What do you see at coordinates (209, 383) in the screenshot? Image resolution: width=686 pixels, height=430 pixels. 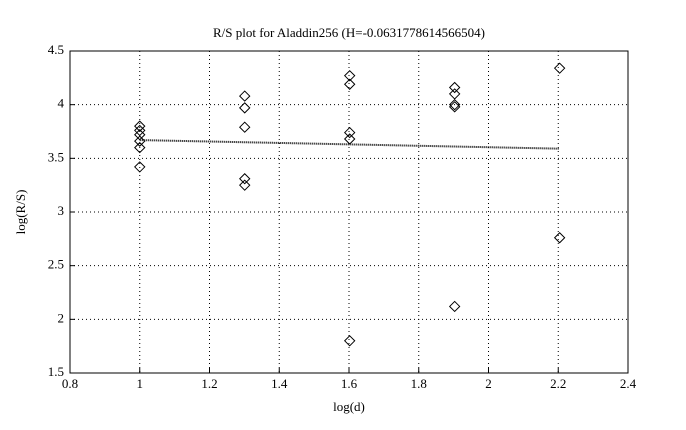 I see `x-tick-label: 1.2` at bounding box center [209, 383].